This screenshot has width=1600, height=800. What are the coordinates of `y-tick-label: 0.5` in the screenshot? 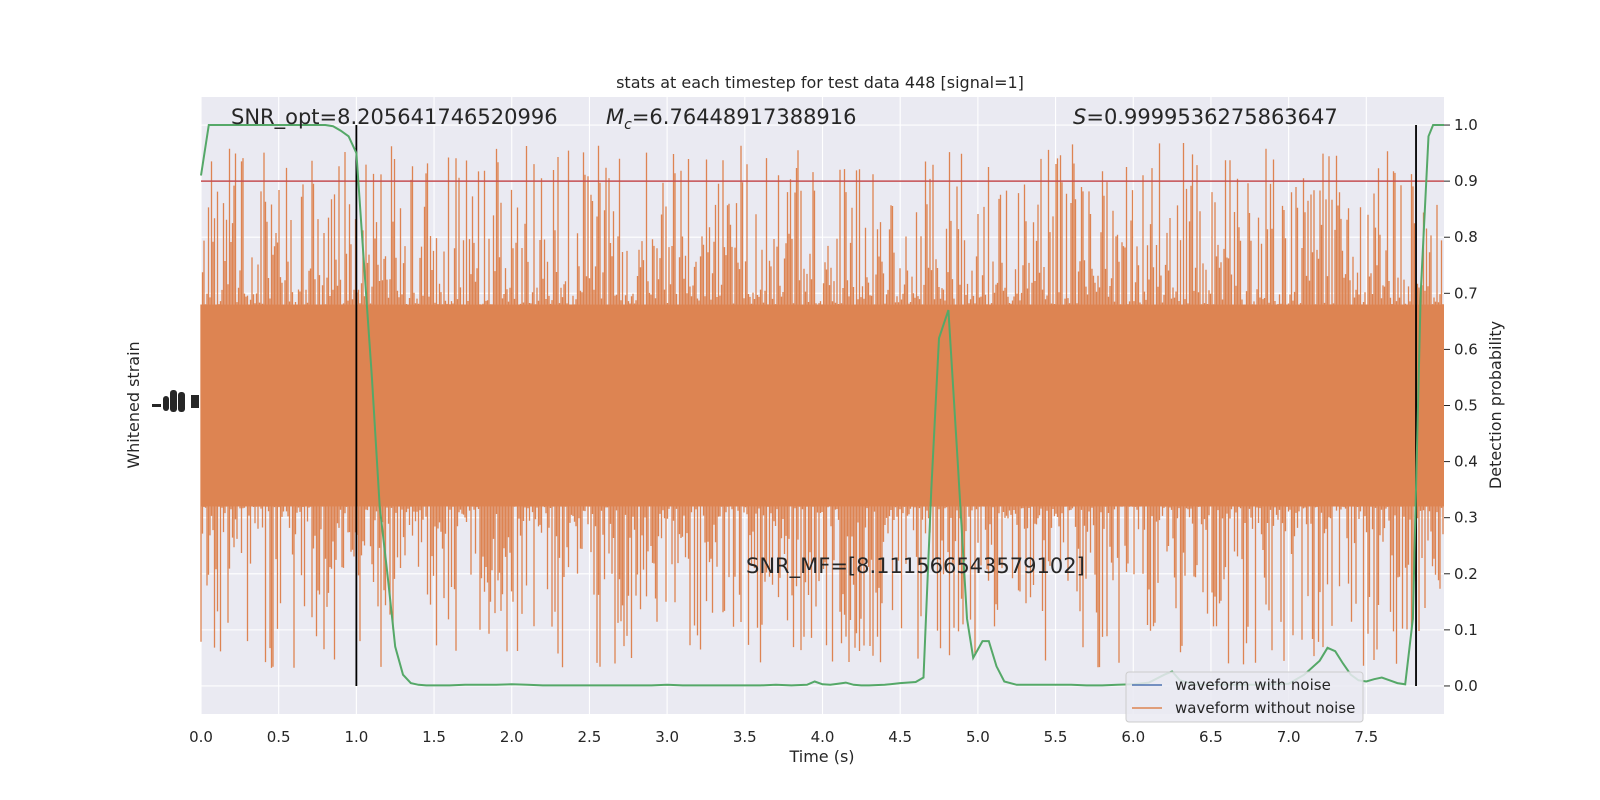 It's located at (1466, 406).